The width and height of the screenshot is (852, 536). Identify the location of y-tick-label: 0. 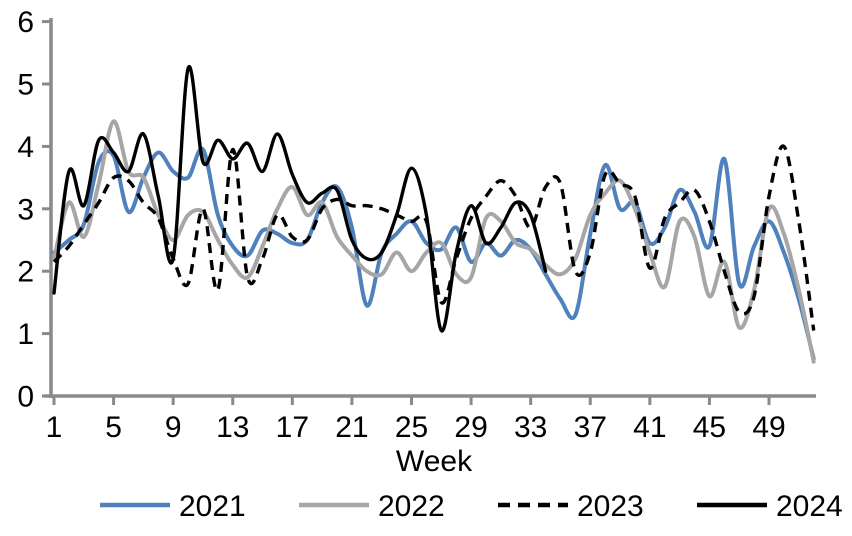
(25, 397).